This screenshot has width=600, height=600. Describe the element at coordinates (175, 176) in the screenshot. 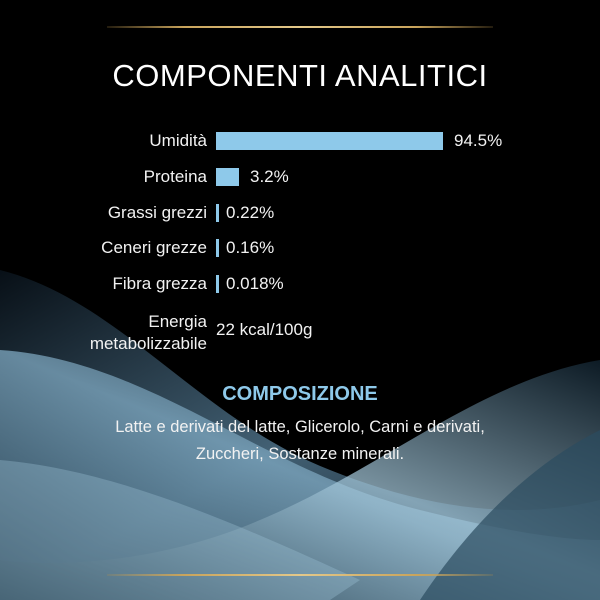

I see `category-label: Proteina` at that location.